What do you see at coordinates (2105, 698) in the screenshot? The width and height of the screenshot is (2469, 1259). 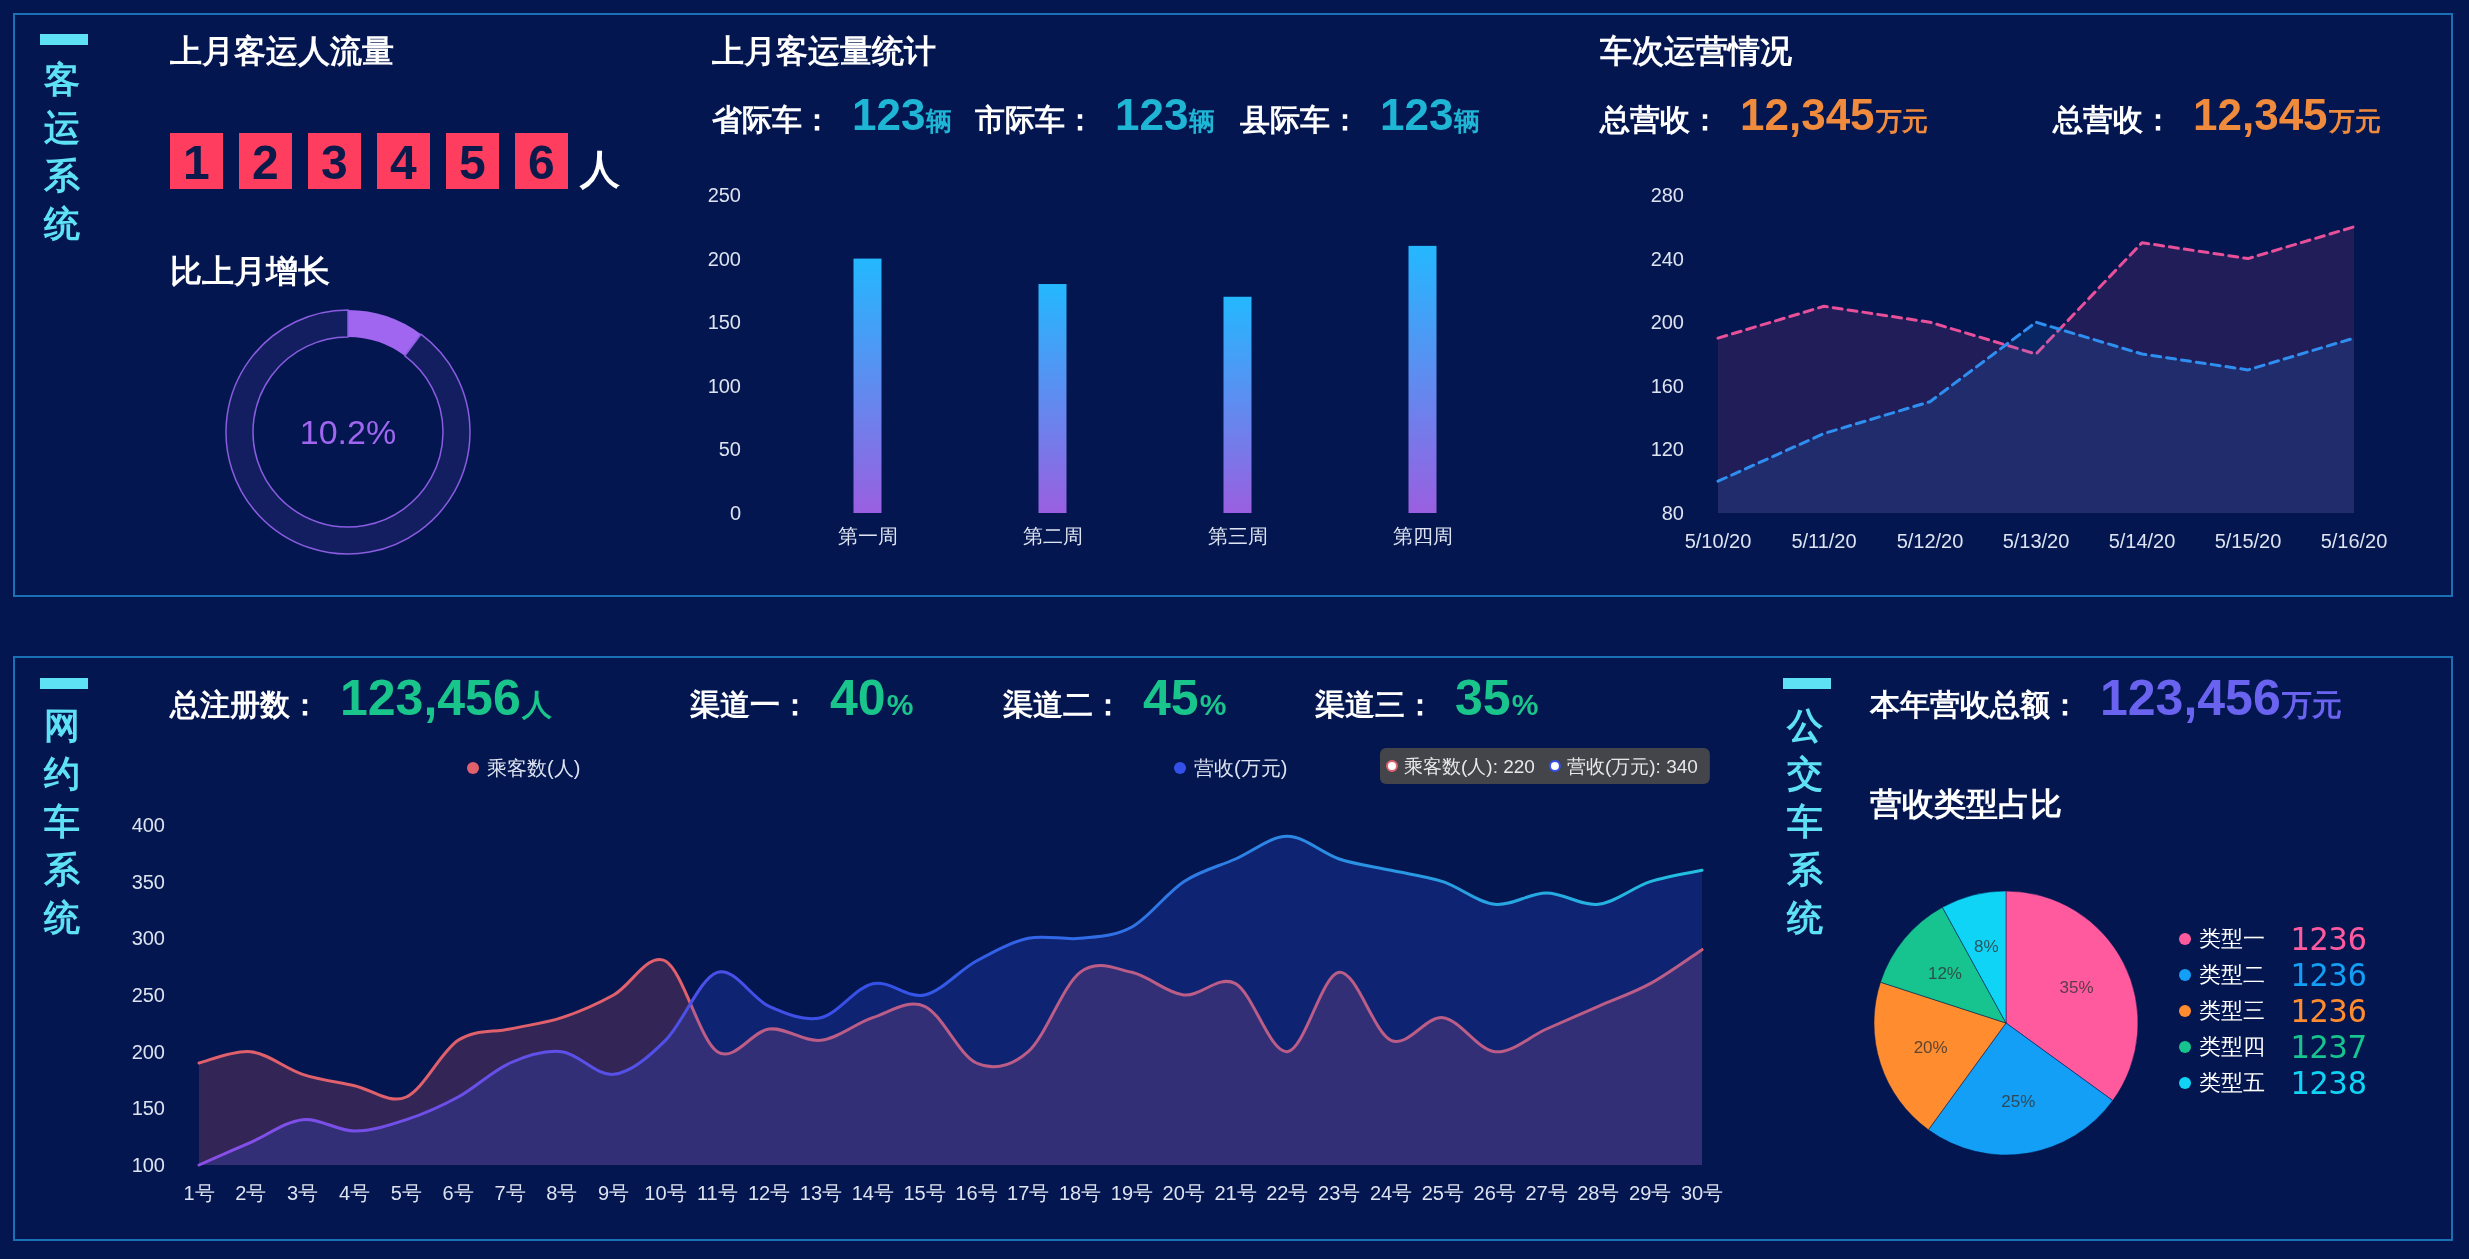 I see `text: 本年营收总额： 123,456万元` at bounding box center [2105, 698].